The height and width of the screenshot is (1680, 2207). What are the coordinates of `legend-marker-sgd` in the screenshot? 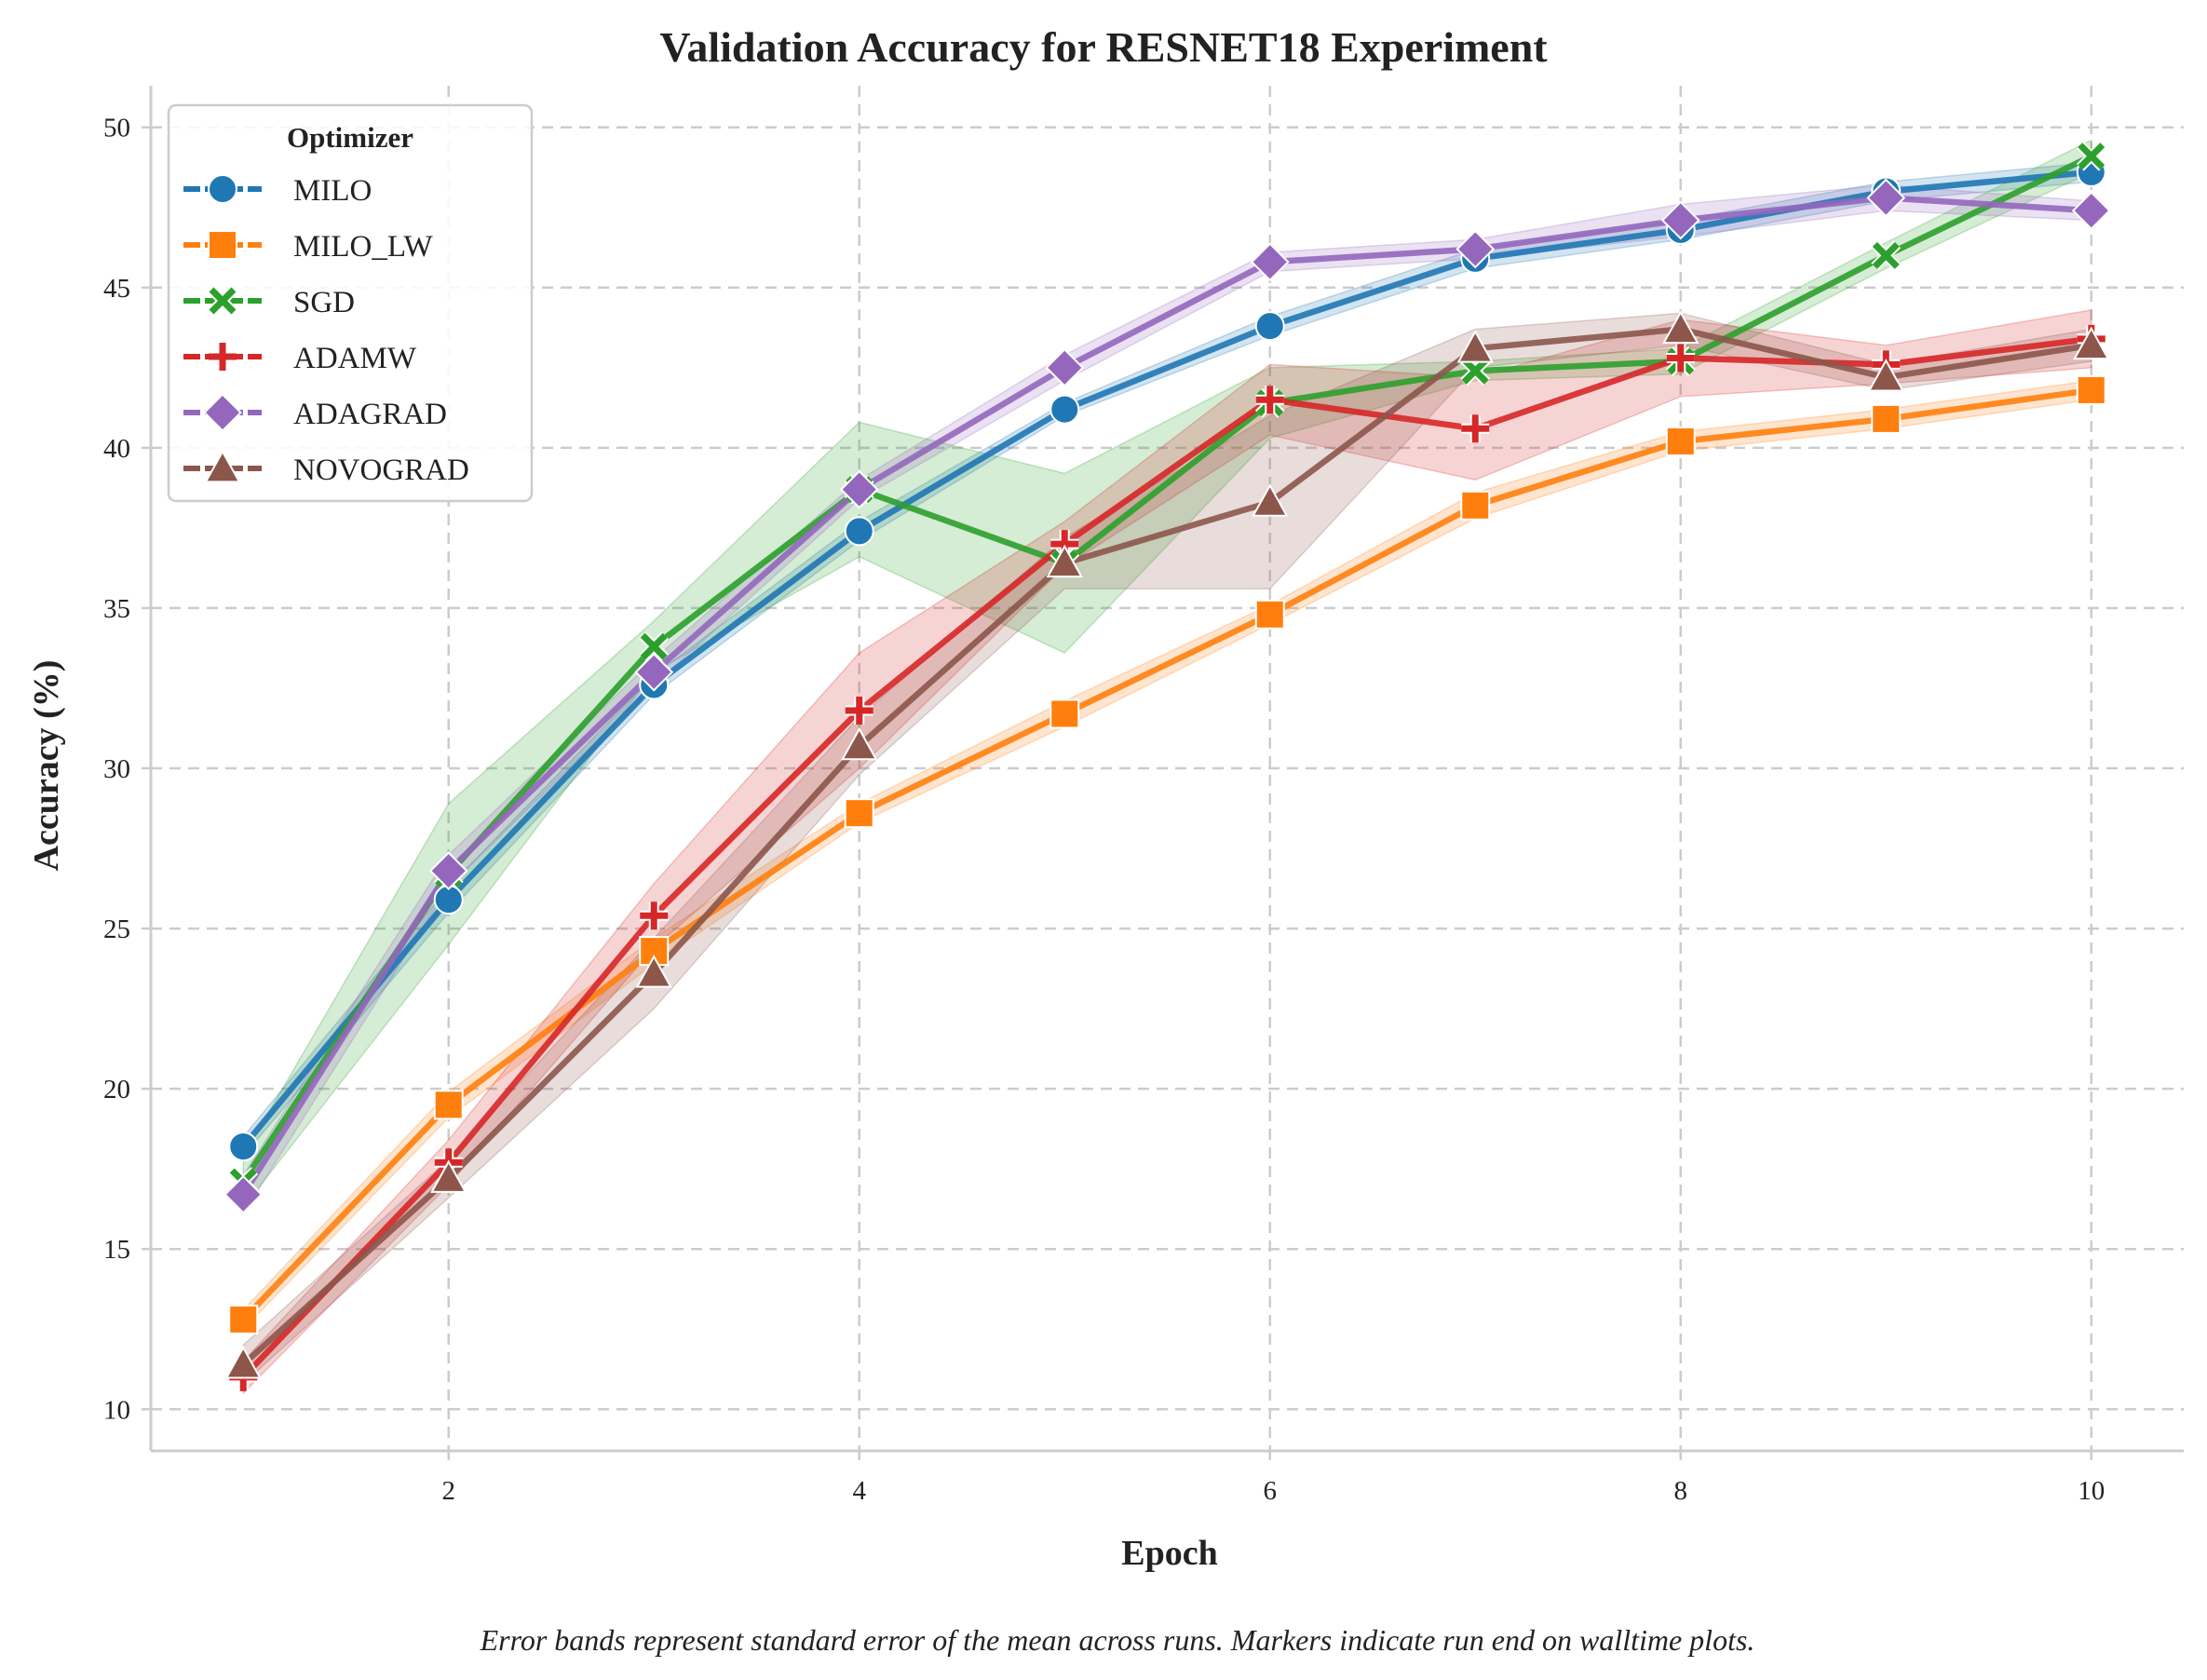 It's located at (222, 301).